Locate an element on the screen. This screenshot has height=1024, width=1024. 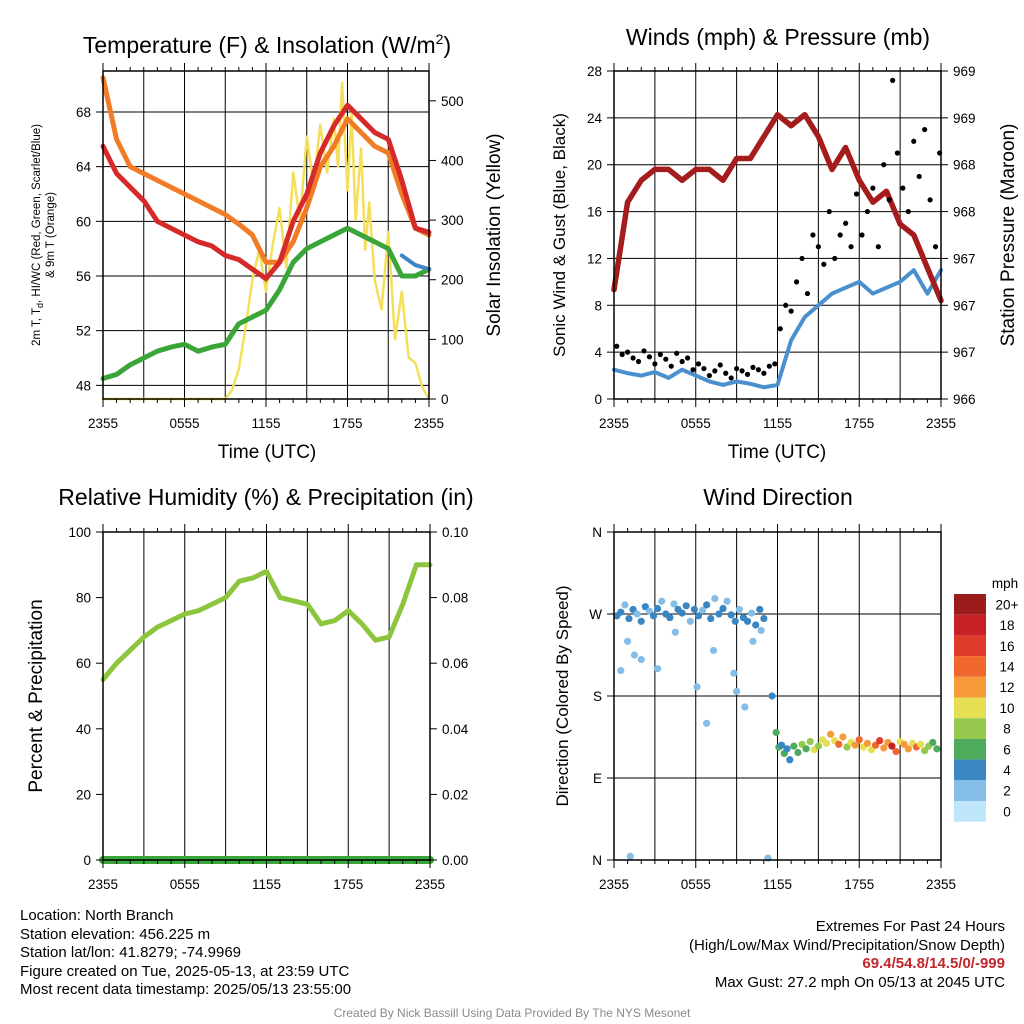
colorbar-label: 8 is located at coordinates (1007, 729).